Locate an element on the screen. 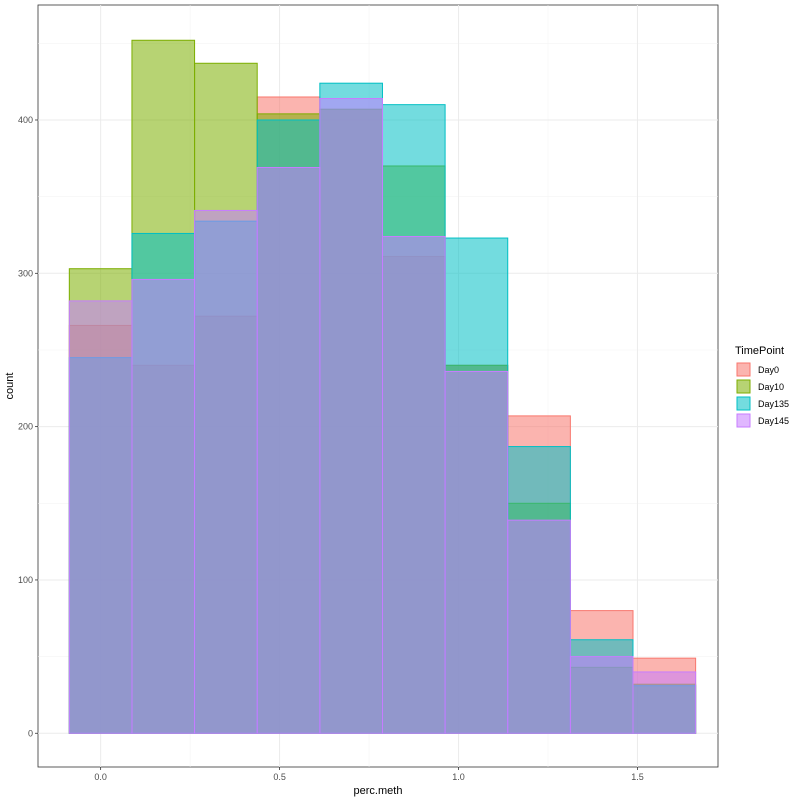 This screenshot has height=800, width=800. legend-swatch-day10 is located at coordinates (743, 386).